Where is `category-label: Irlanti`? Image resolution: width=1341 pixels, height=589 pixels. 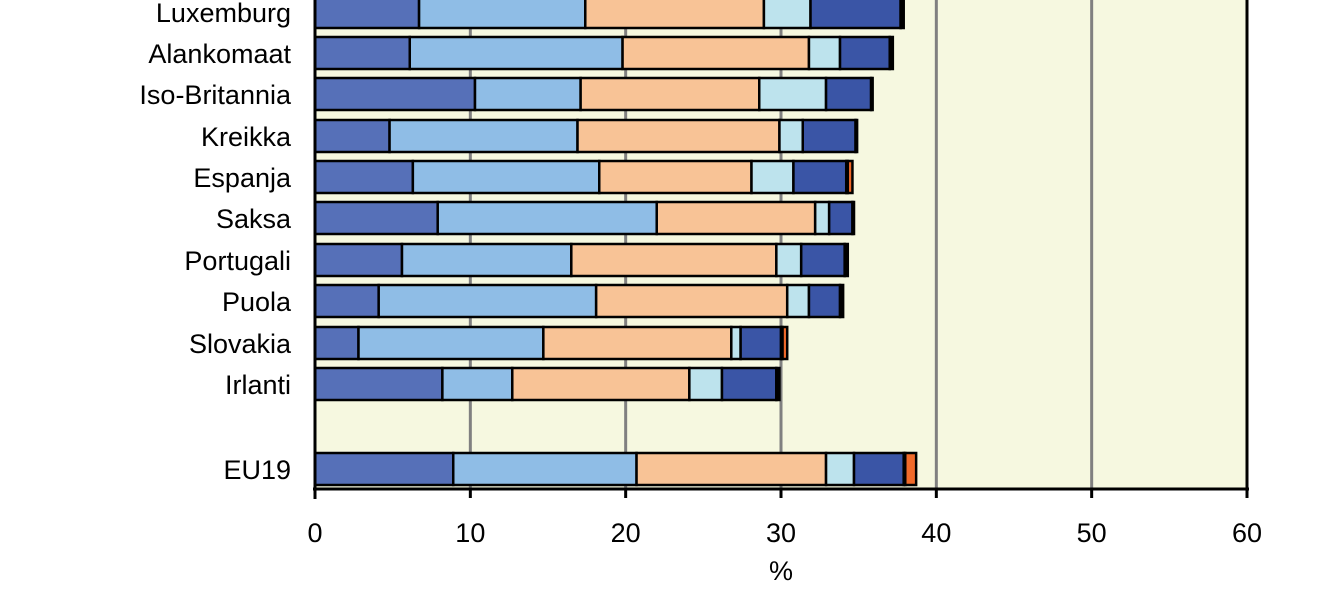 category-label: Irlanti is located at coordinates (258, 385).